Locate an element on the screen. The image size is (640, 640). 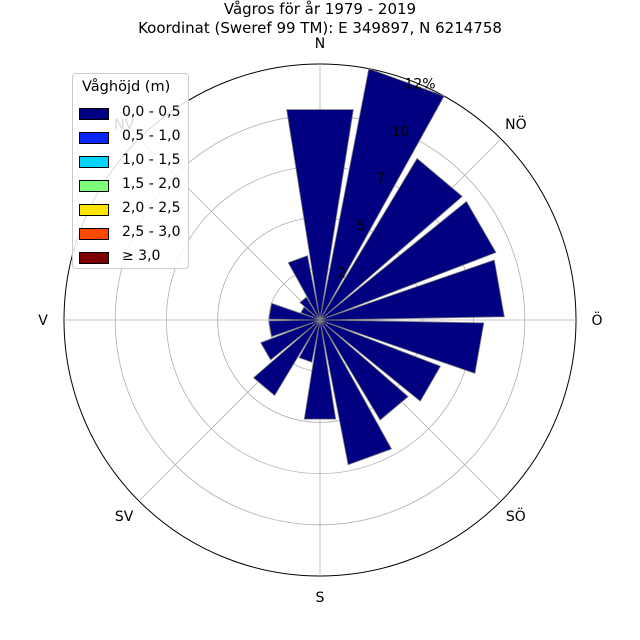
bar-160deg is located at coordinates (356, 392).